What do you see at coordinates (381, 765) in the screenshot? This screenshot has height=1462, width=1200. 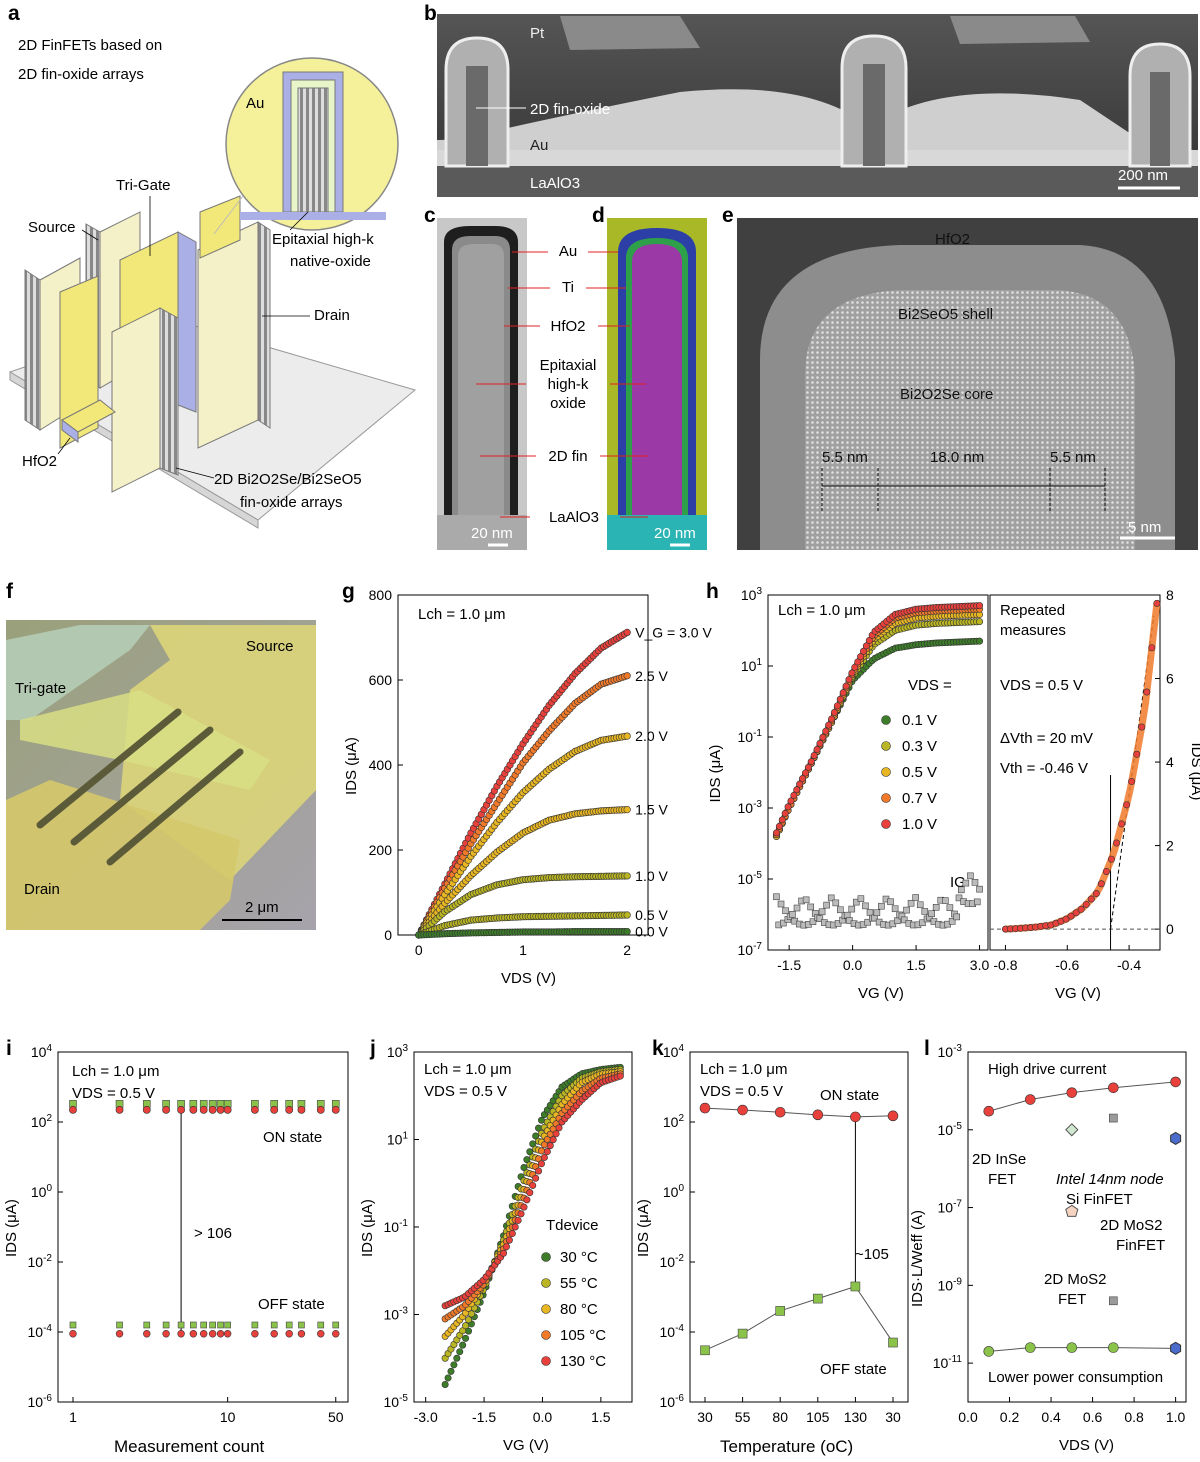 I see `y-tick-label: 400` at bounding box center [381, 765].